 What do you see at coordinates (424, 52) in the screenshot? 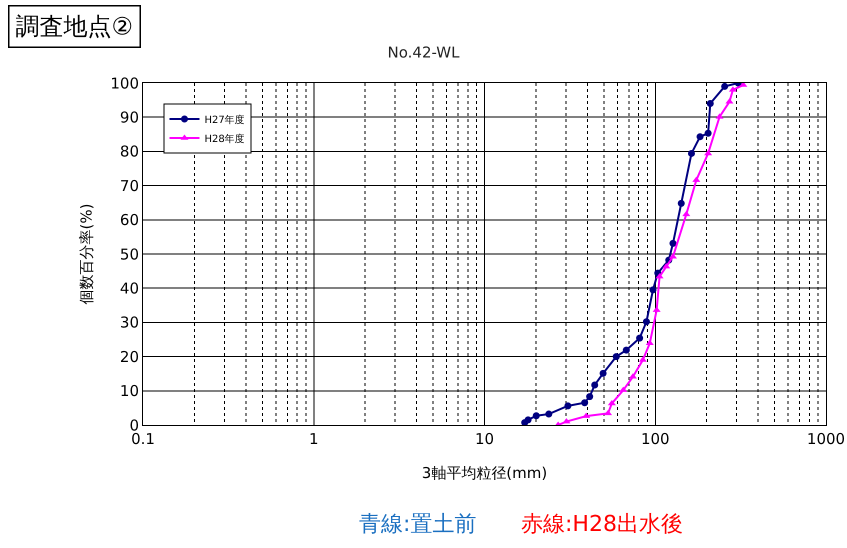
I see `chart-title: No.42-WL` at bounding box center [424, 52].